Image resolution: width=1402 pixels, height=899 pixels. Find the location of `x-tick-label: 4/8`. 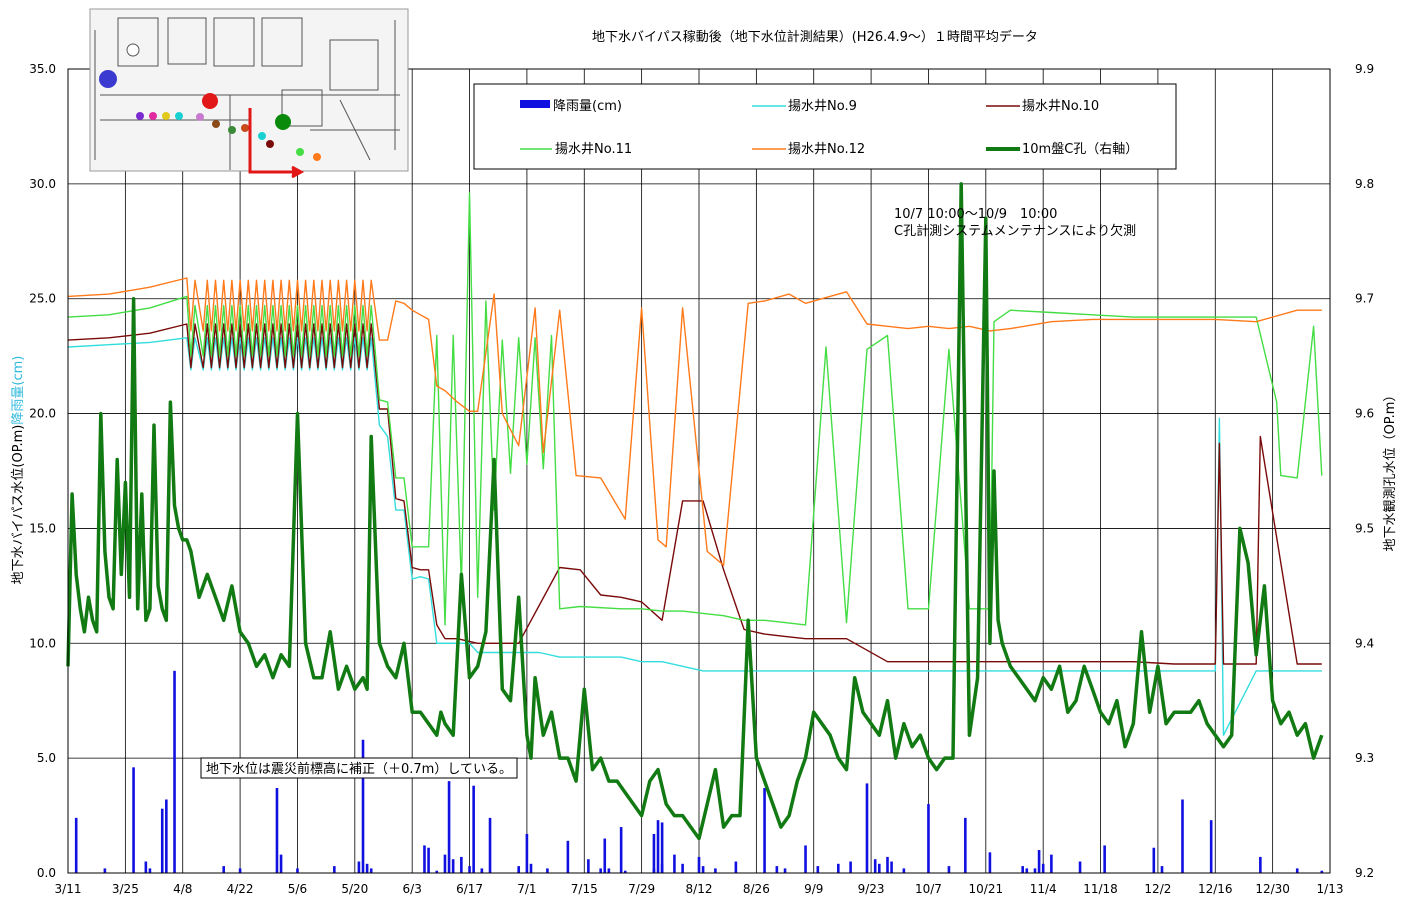

x-tick-label: 4/8 is located at coordinates (182, 889).